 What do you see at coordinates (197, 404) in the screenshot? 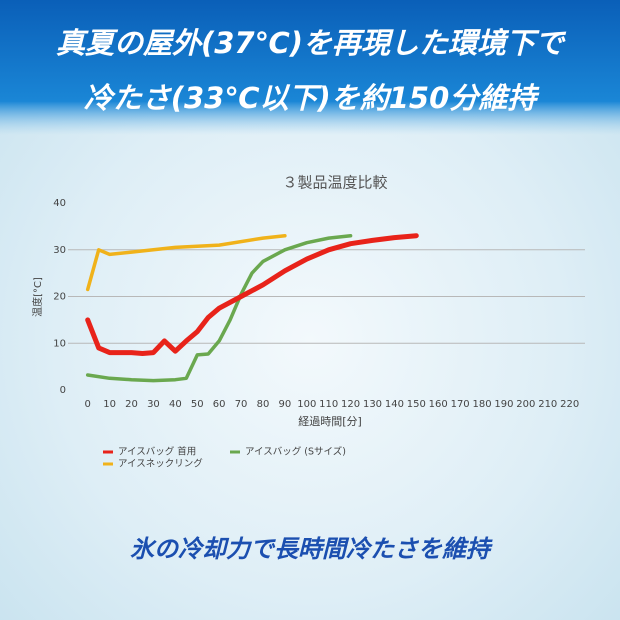
I see `x-tick-label: 50` at bounding box center [197, 404].